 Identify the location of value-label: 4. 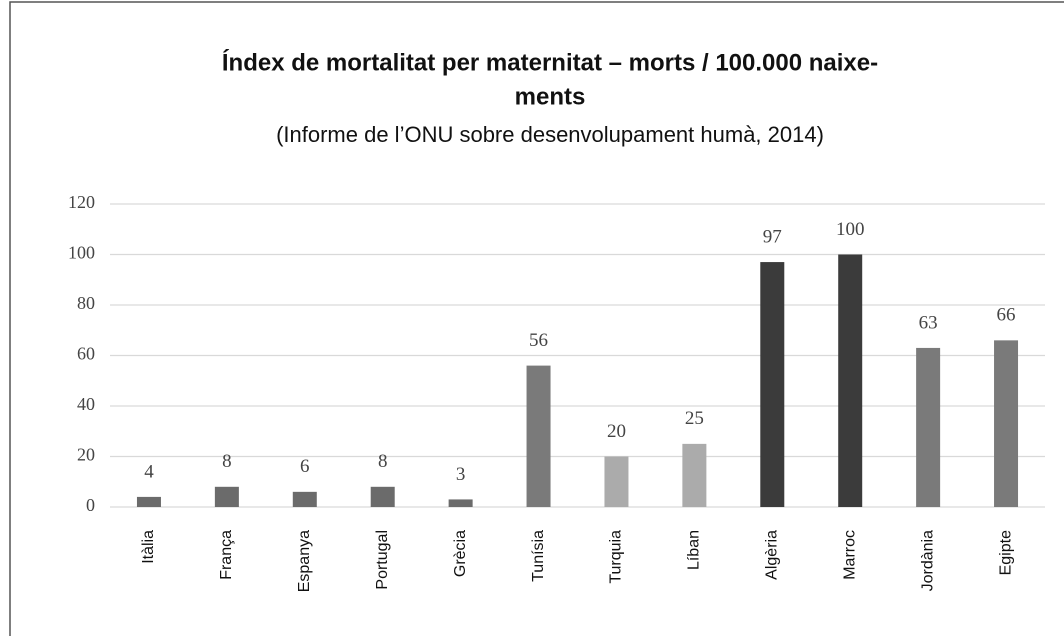
(149, 471).